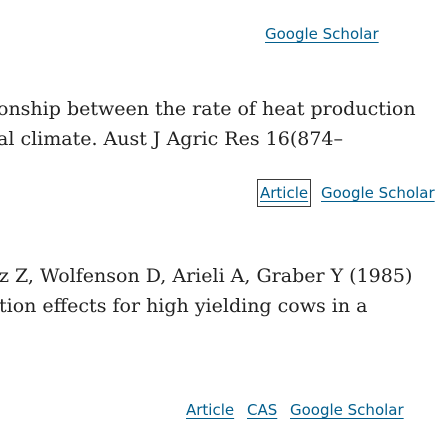 The width and height of the screenshot is (448, 448). What do you see at coordinates (347, 410) in the screenshot?
I see `ref3-google-scholar-link: Google Scholar` at bounding box center [347, 410].